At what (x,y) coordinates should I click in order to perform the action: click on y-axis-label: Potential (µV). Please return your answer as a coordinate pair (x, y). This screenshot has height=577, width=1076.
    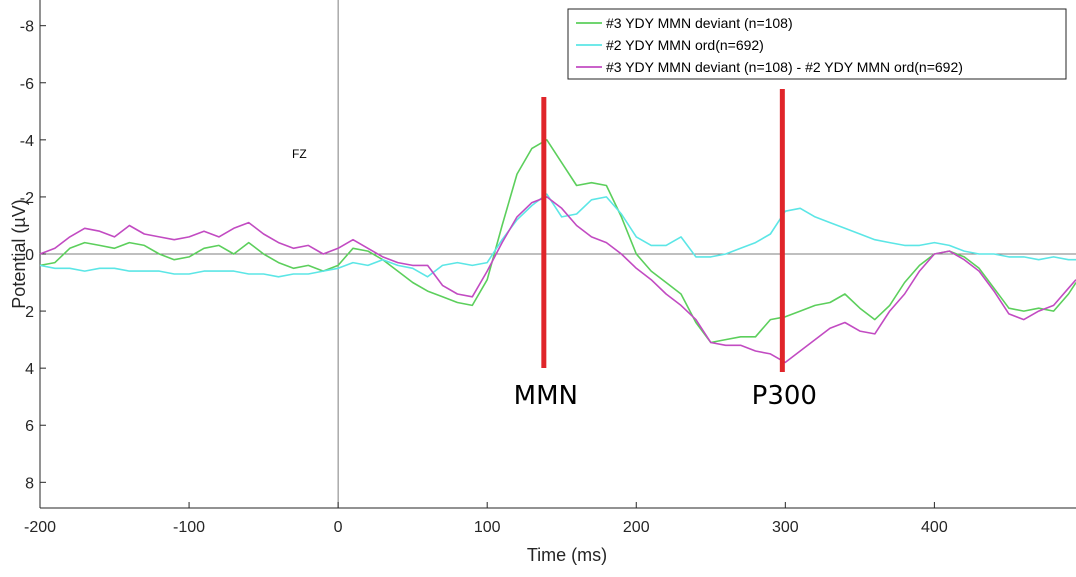
    Looking at the image, I should click on (19, 253).